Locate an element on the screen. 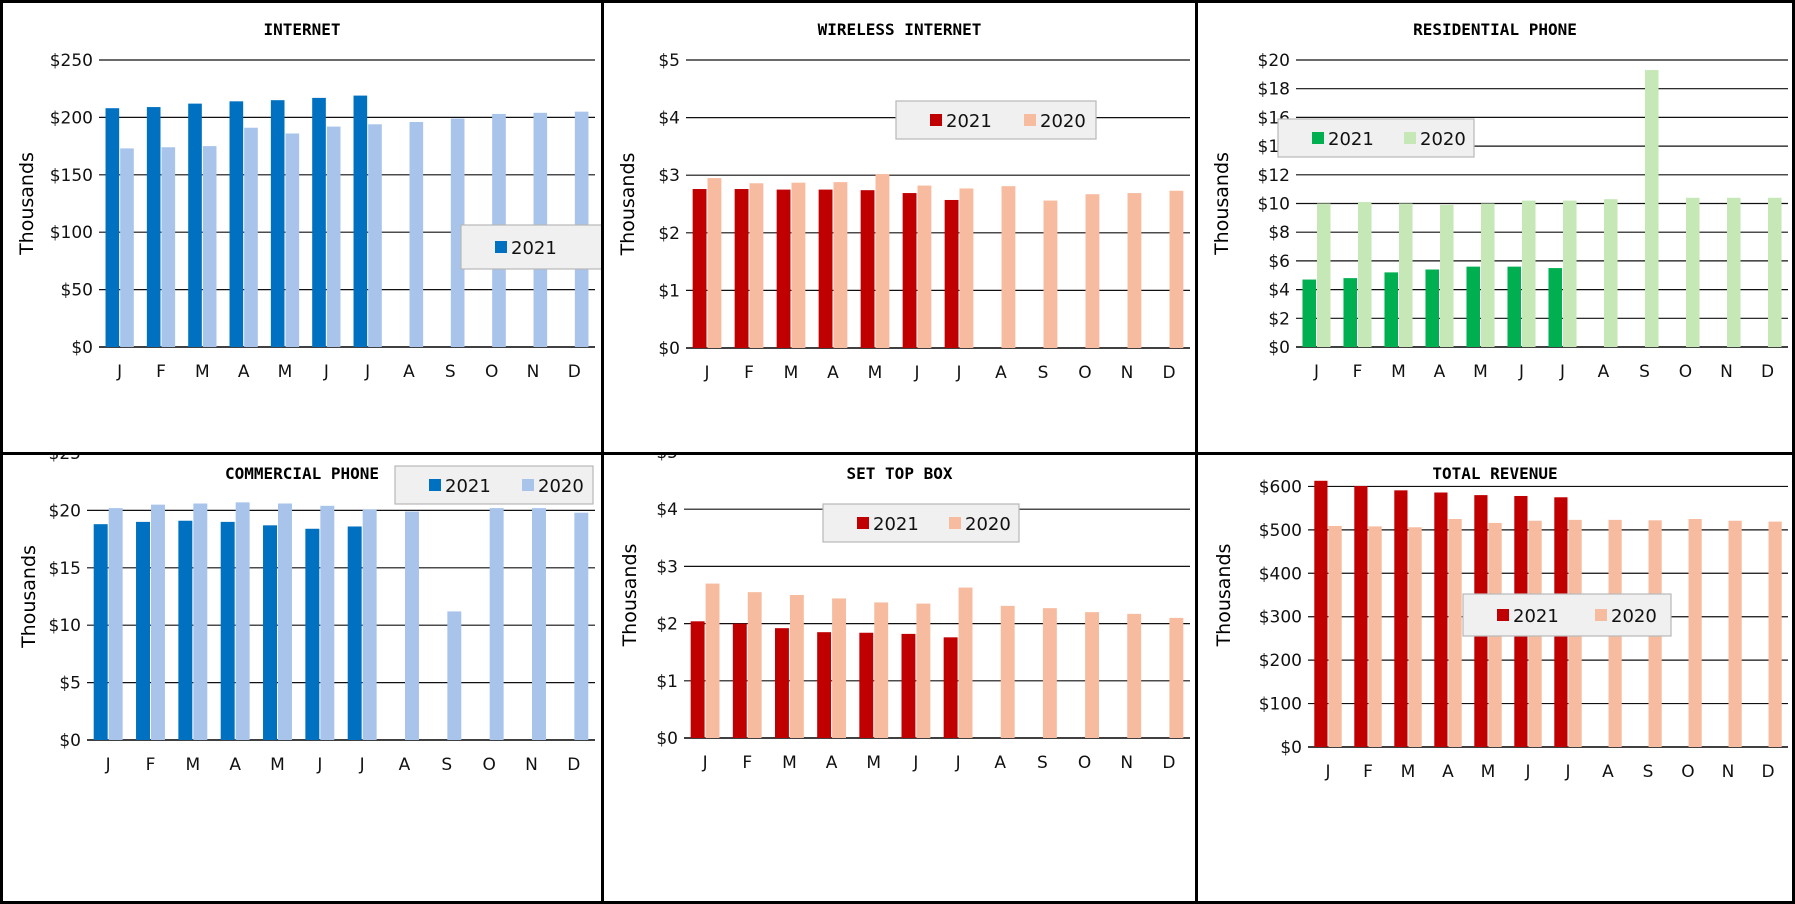 The height and width of the screenshot is (904, 1795). chart-title: RESIDENTIAL PHONE is located at coordinates (1495, 29).